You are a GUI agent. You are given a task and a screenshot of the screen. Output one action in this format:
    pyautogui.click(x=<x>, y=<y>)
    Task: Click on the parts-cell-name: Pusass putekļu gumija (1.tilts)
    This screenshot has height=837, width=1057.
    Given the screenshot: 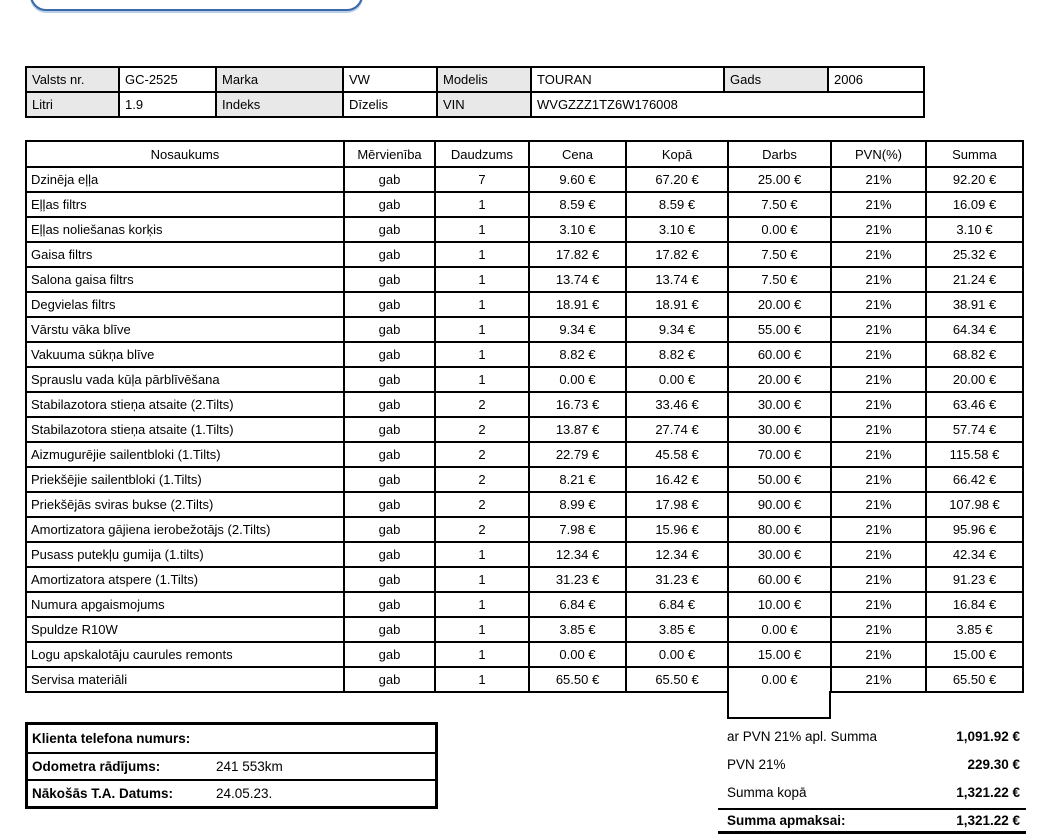 What is the action you would take?
    pyautogui.click(x=185, y=554)
    